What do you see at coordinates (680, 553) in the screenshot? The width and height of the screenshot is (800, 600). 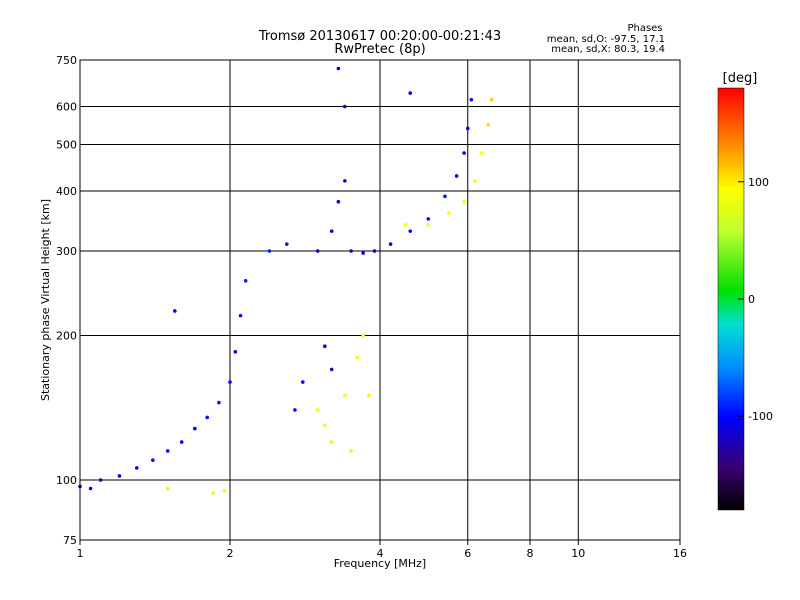 I see `x-tick-label: 16` at bounding box center [680, 553].